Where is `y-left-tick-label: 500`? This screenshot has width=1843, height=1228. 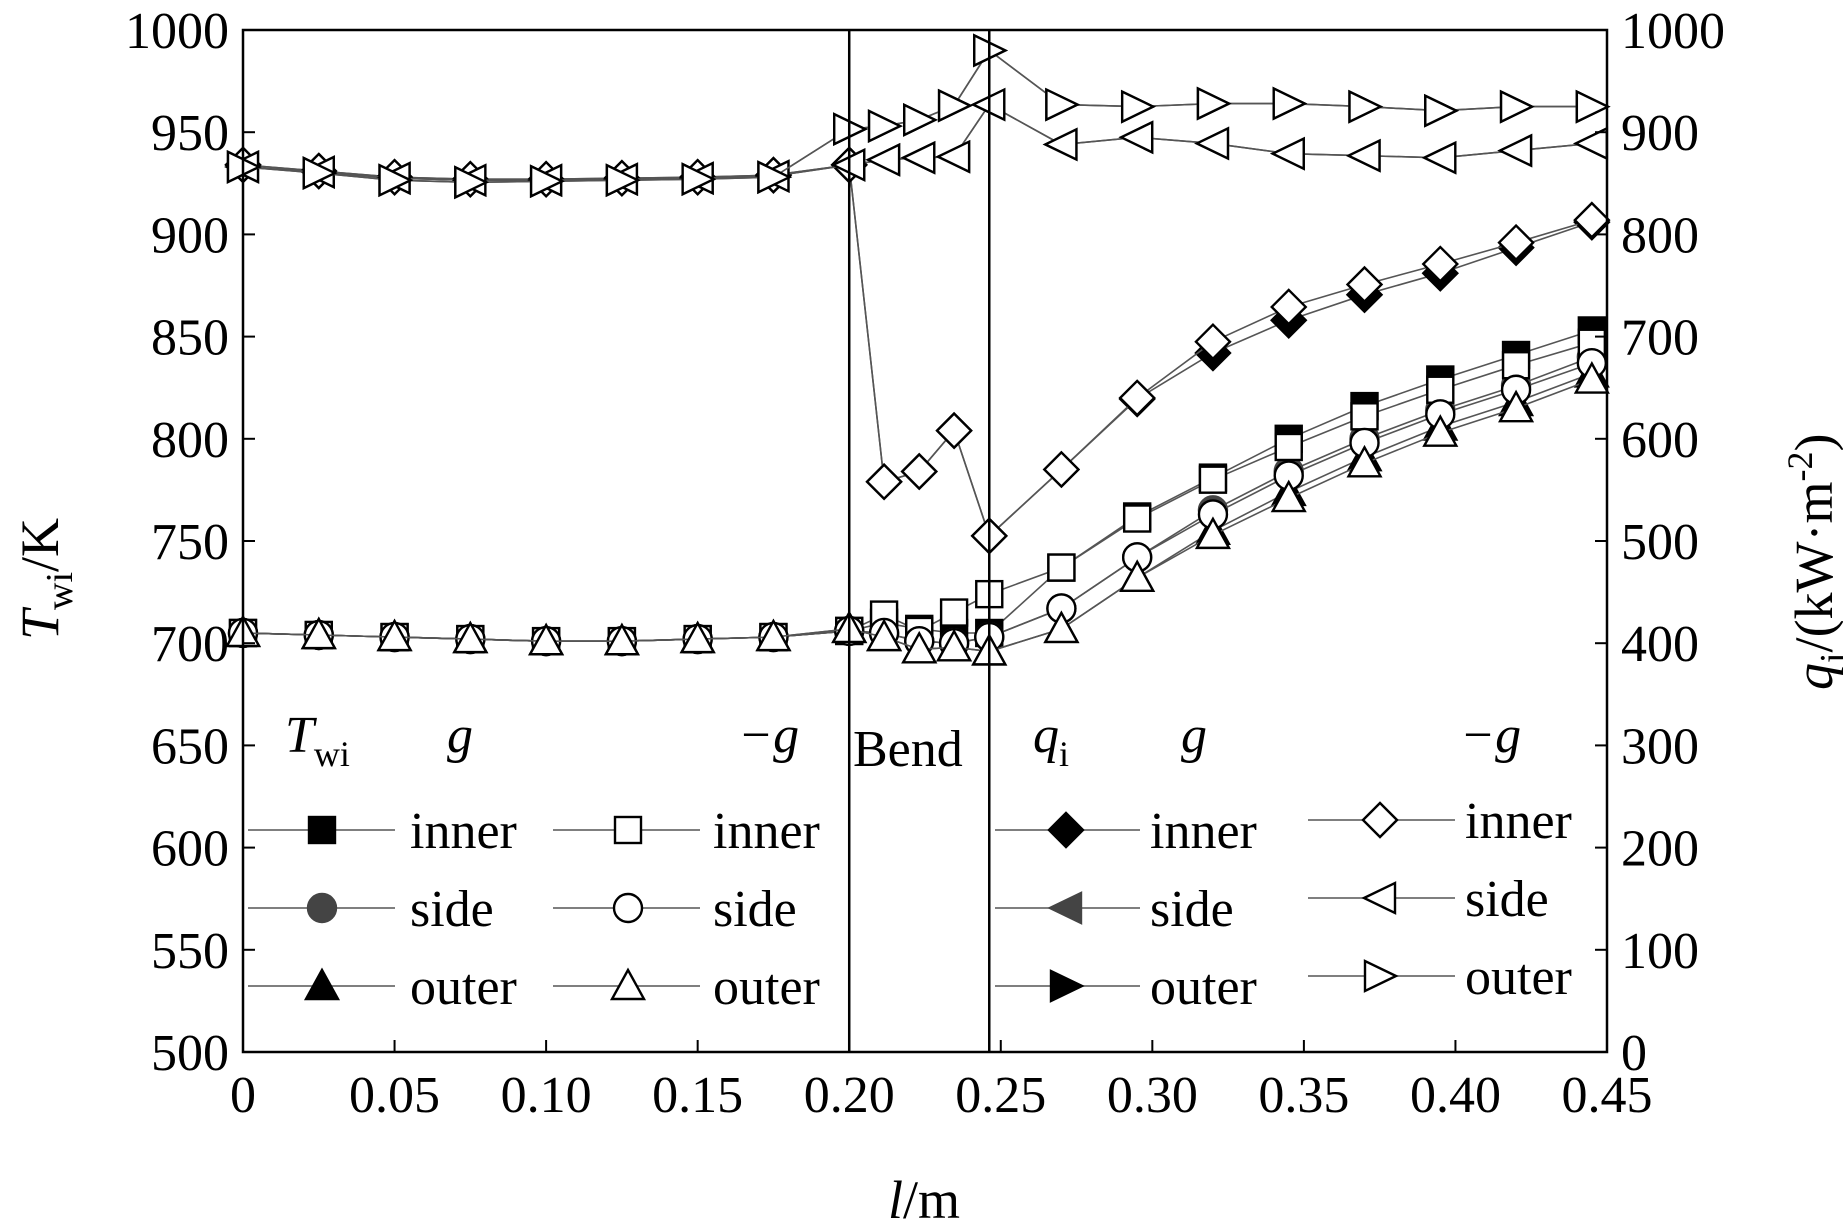 y-left-tick-label: 500 is located at coordinates (190, 1053).